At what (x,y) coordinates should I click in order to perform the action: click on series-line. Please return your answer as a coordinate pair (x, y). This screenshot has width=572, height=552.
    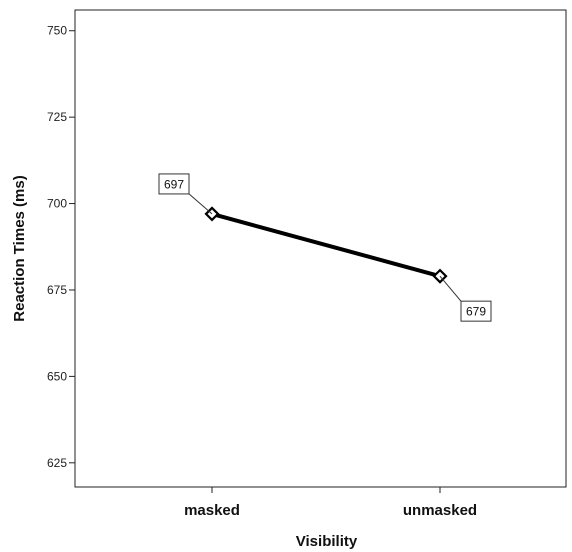
    Looking at the image, I should click on (326, 245).